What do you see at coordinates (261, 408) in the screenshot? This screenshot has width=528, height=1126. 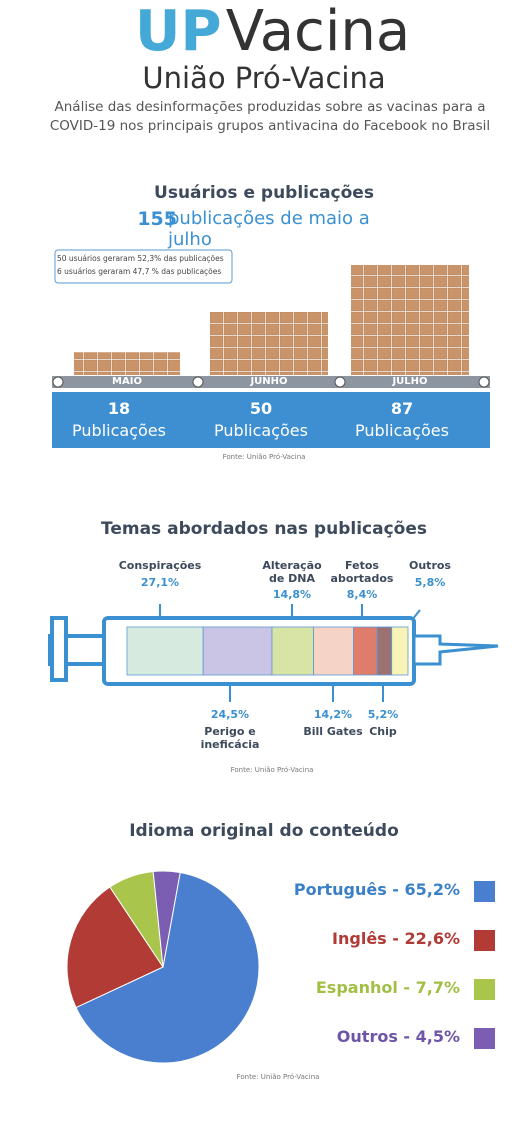 I see `value-label: 50` at bounding box center [261, 408].